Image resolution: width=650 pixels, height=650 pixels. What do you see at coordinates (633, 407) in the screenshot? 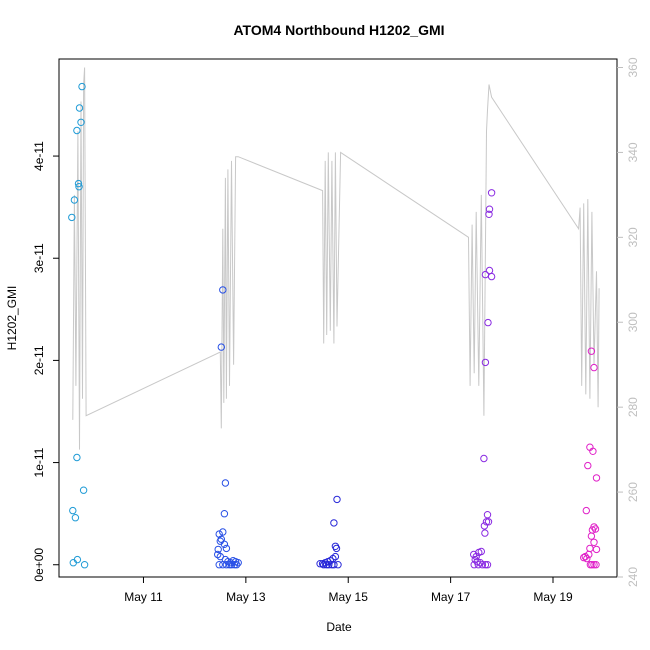
I see `y2-tick-label: 280` at bounding box center [633, 407].